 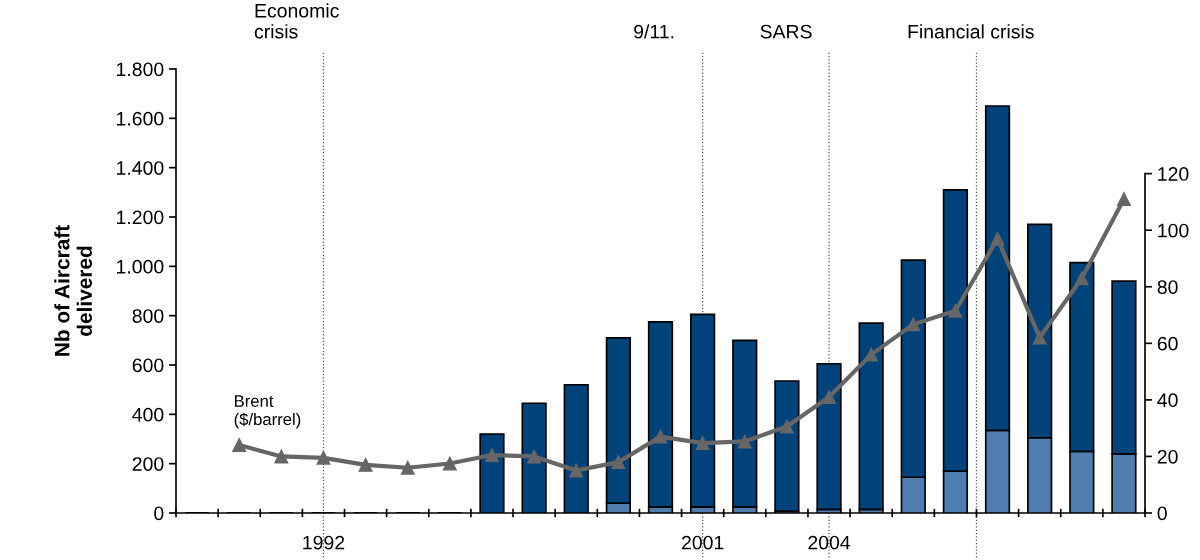 What do you see at coordinates (140, 69) in the screenshot?
I see `y-tick-label: 1.800` at bounding box center [140, 69].